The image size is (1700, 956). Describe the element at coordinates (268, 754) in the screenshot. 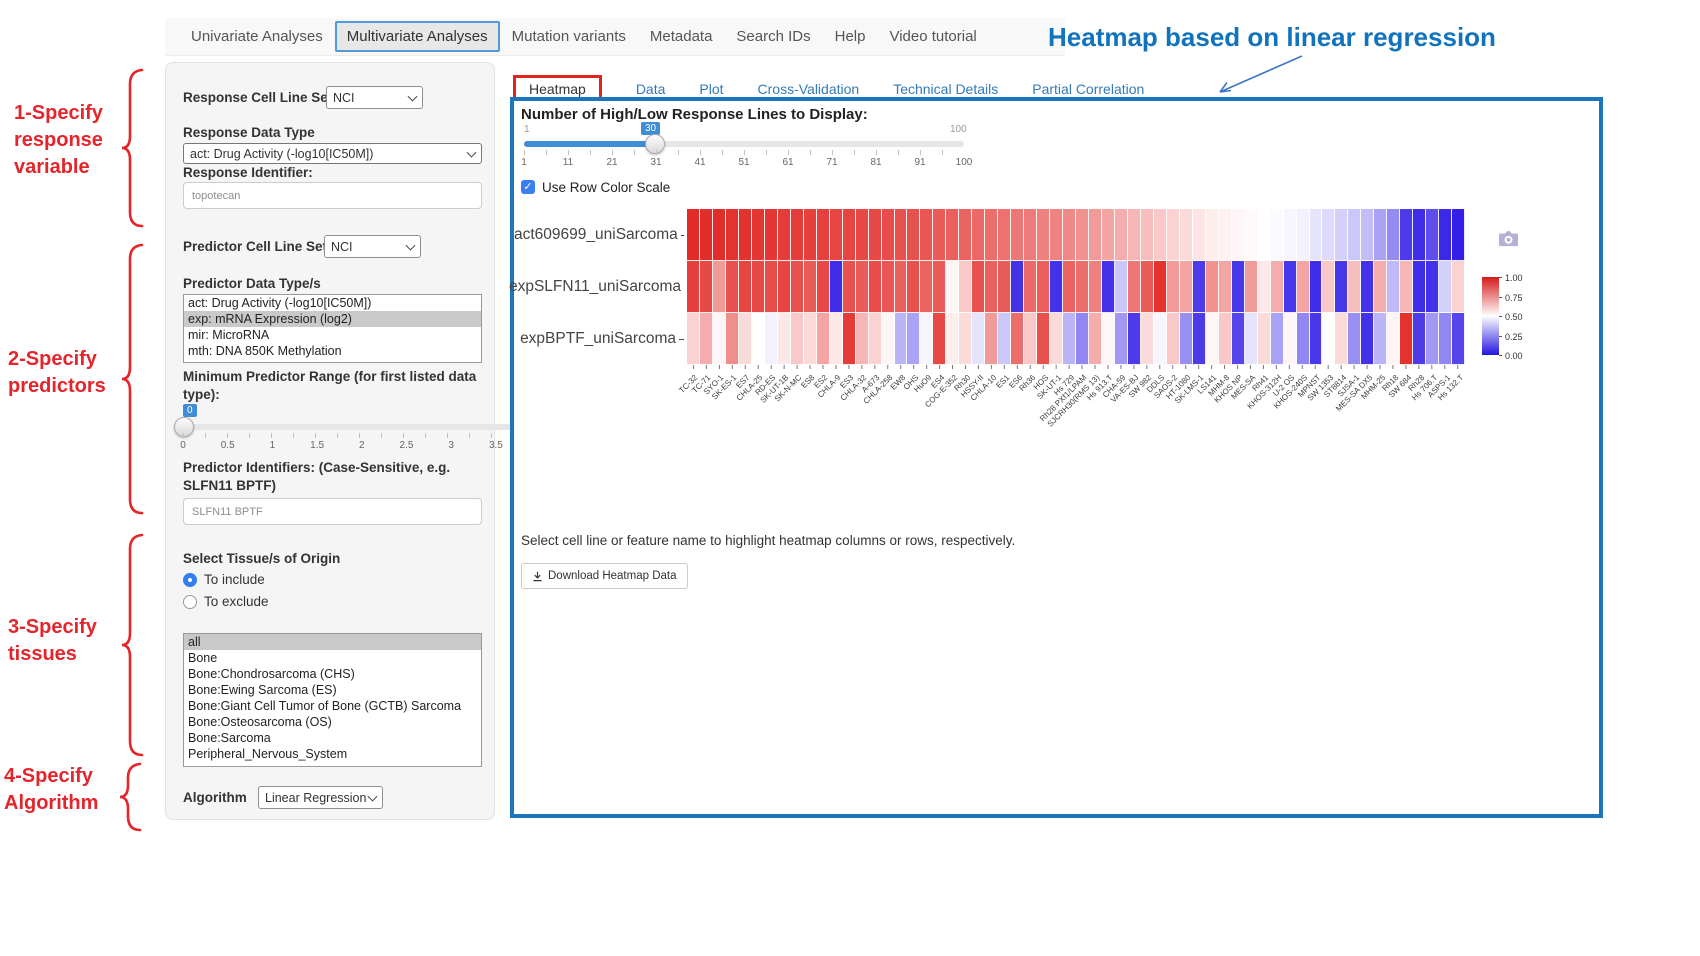

I see `listbox-option-peripheral-nervous-system: Peripheral_Nervous_System` at that location.